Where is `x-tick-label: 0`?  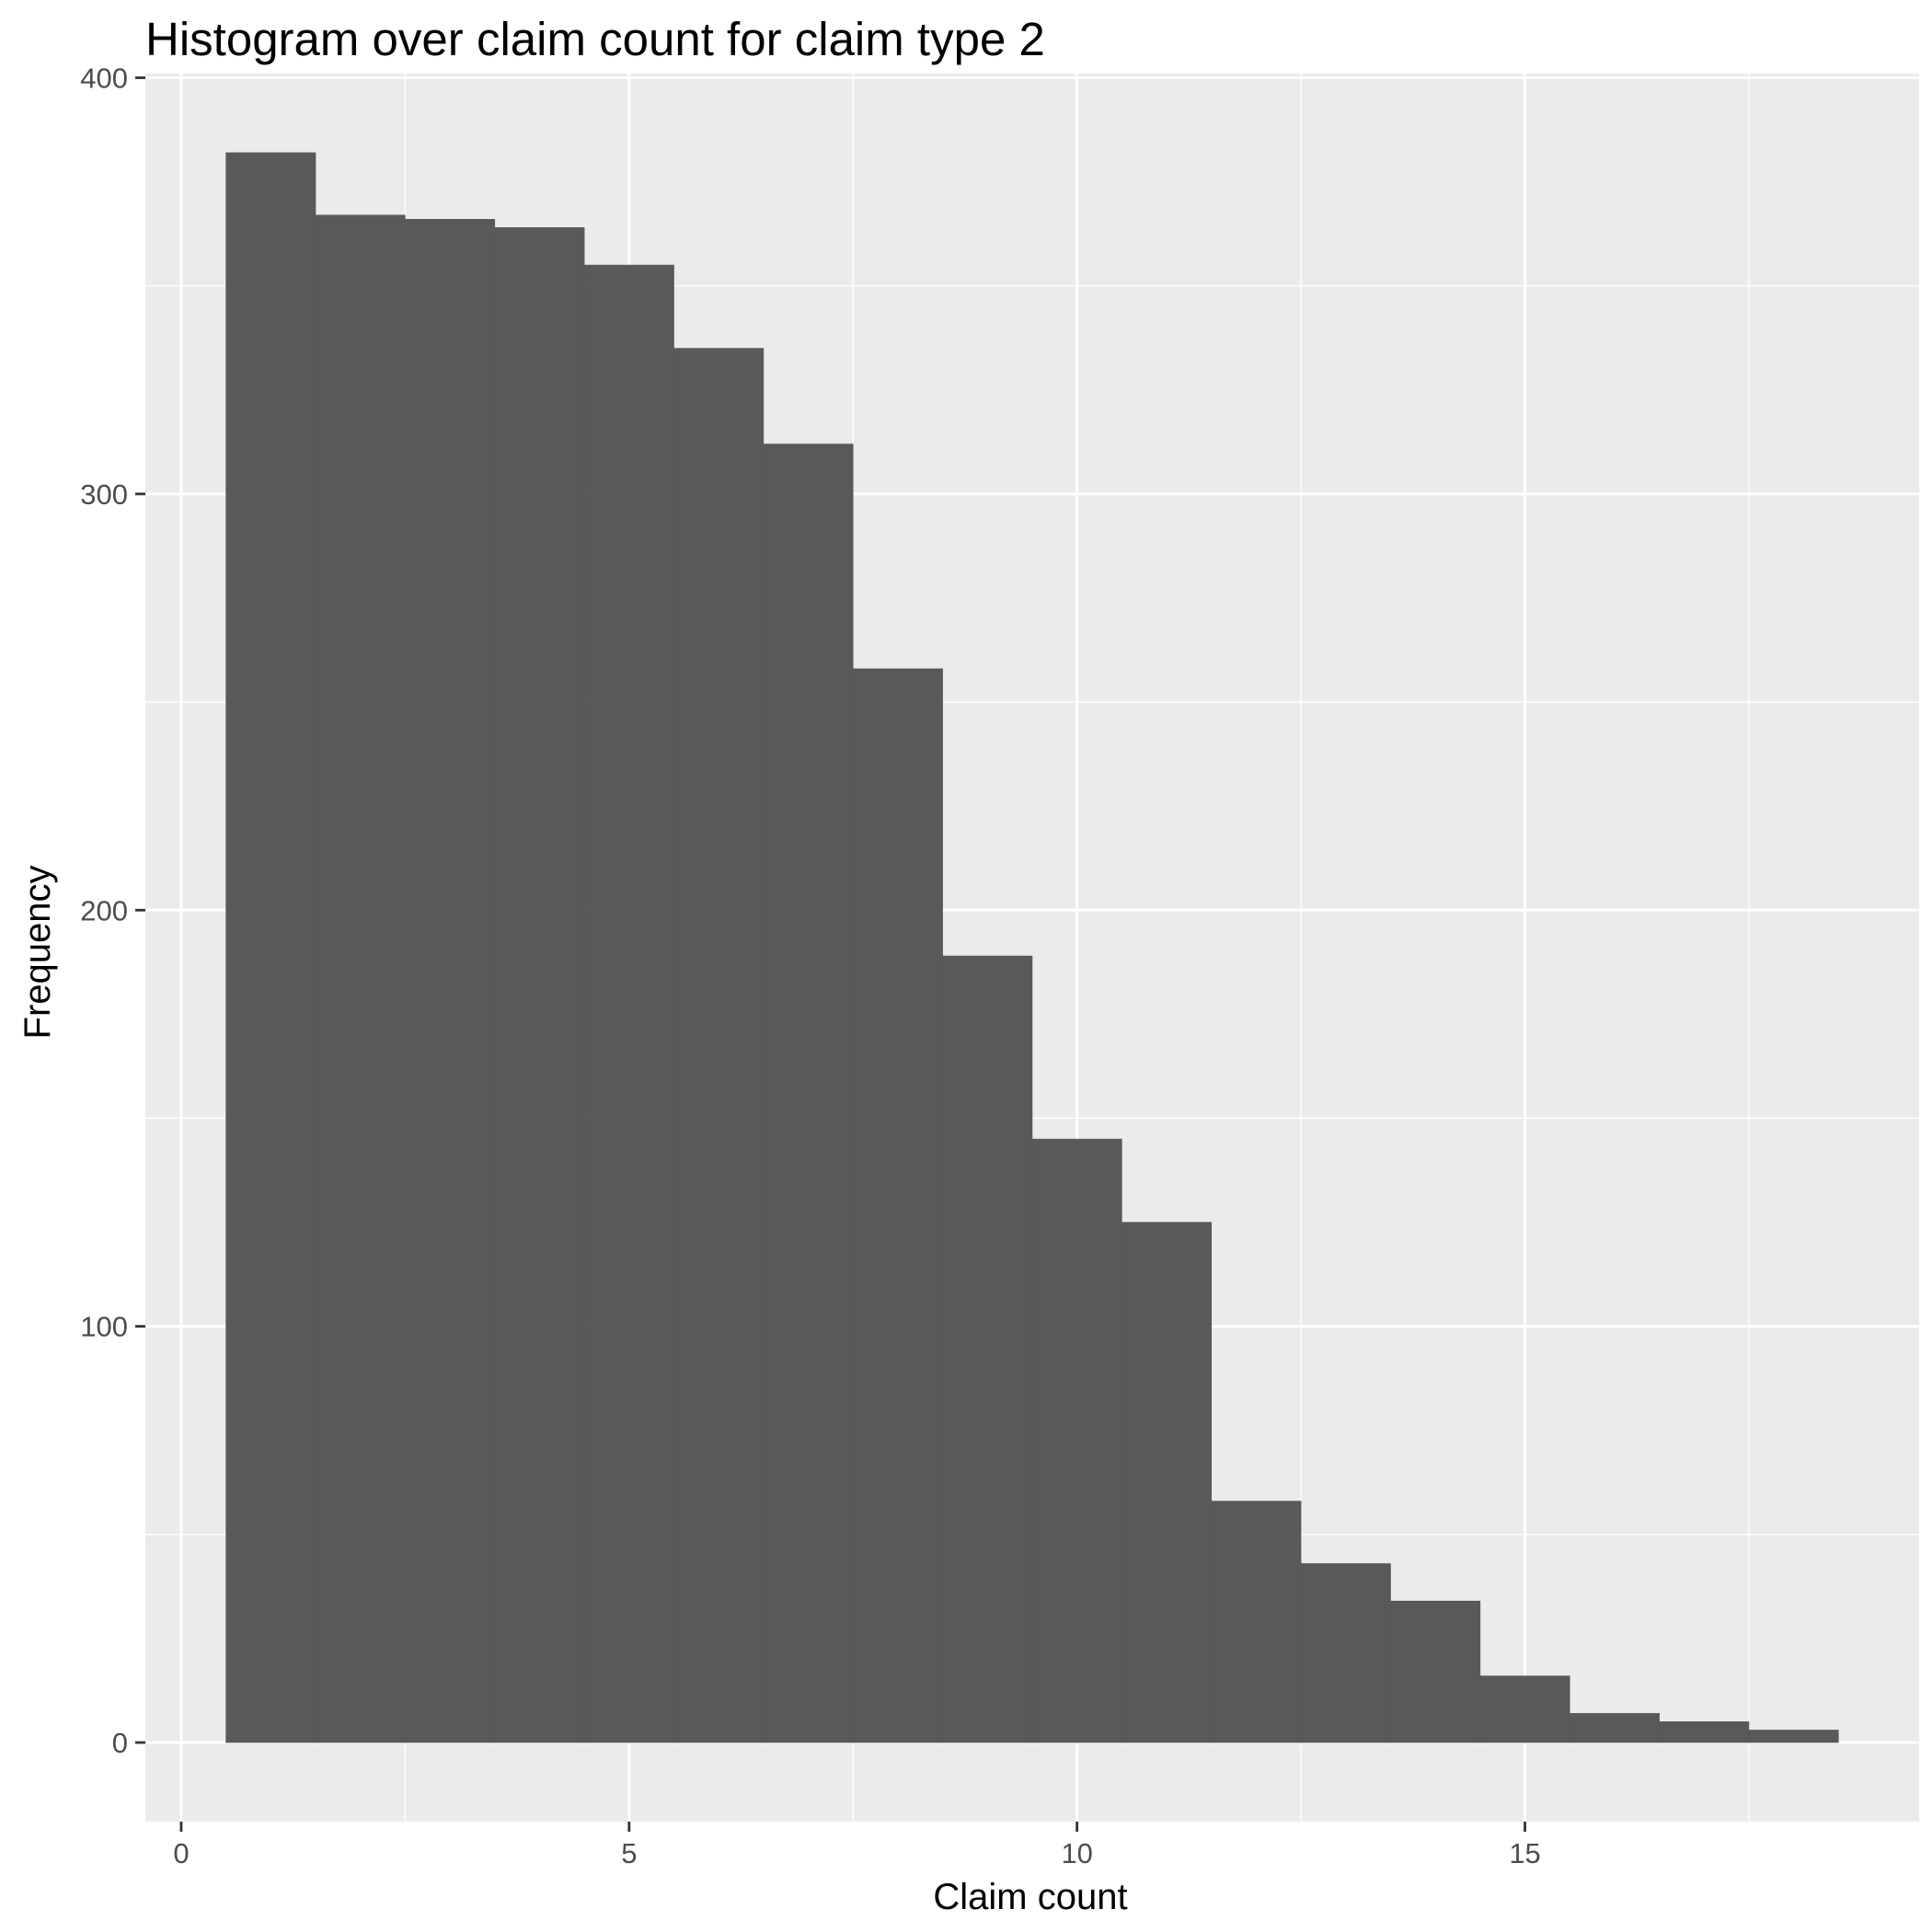
x-tick-label: 0 is located at coordinates (181, 1853).